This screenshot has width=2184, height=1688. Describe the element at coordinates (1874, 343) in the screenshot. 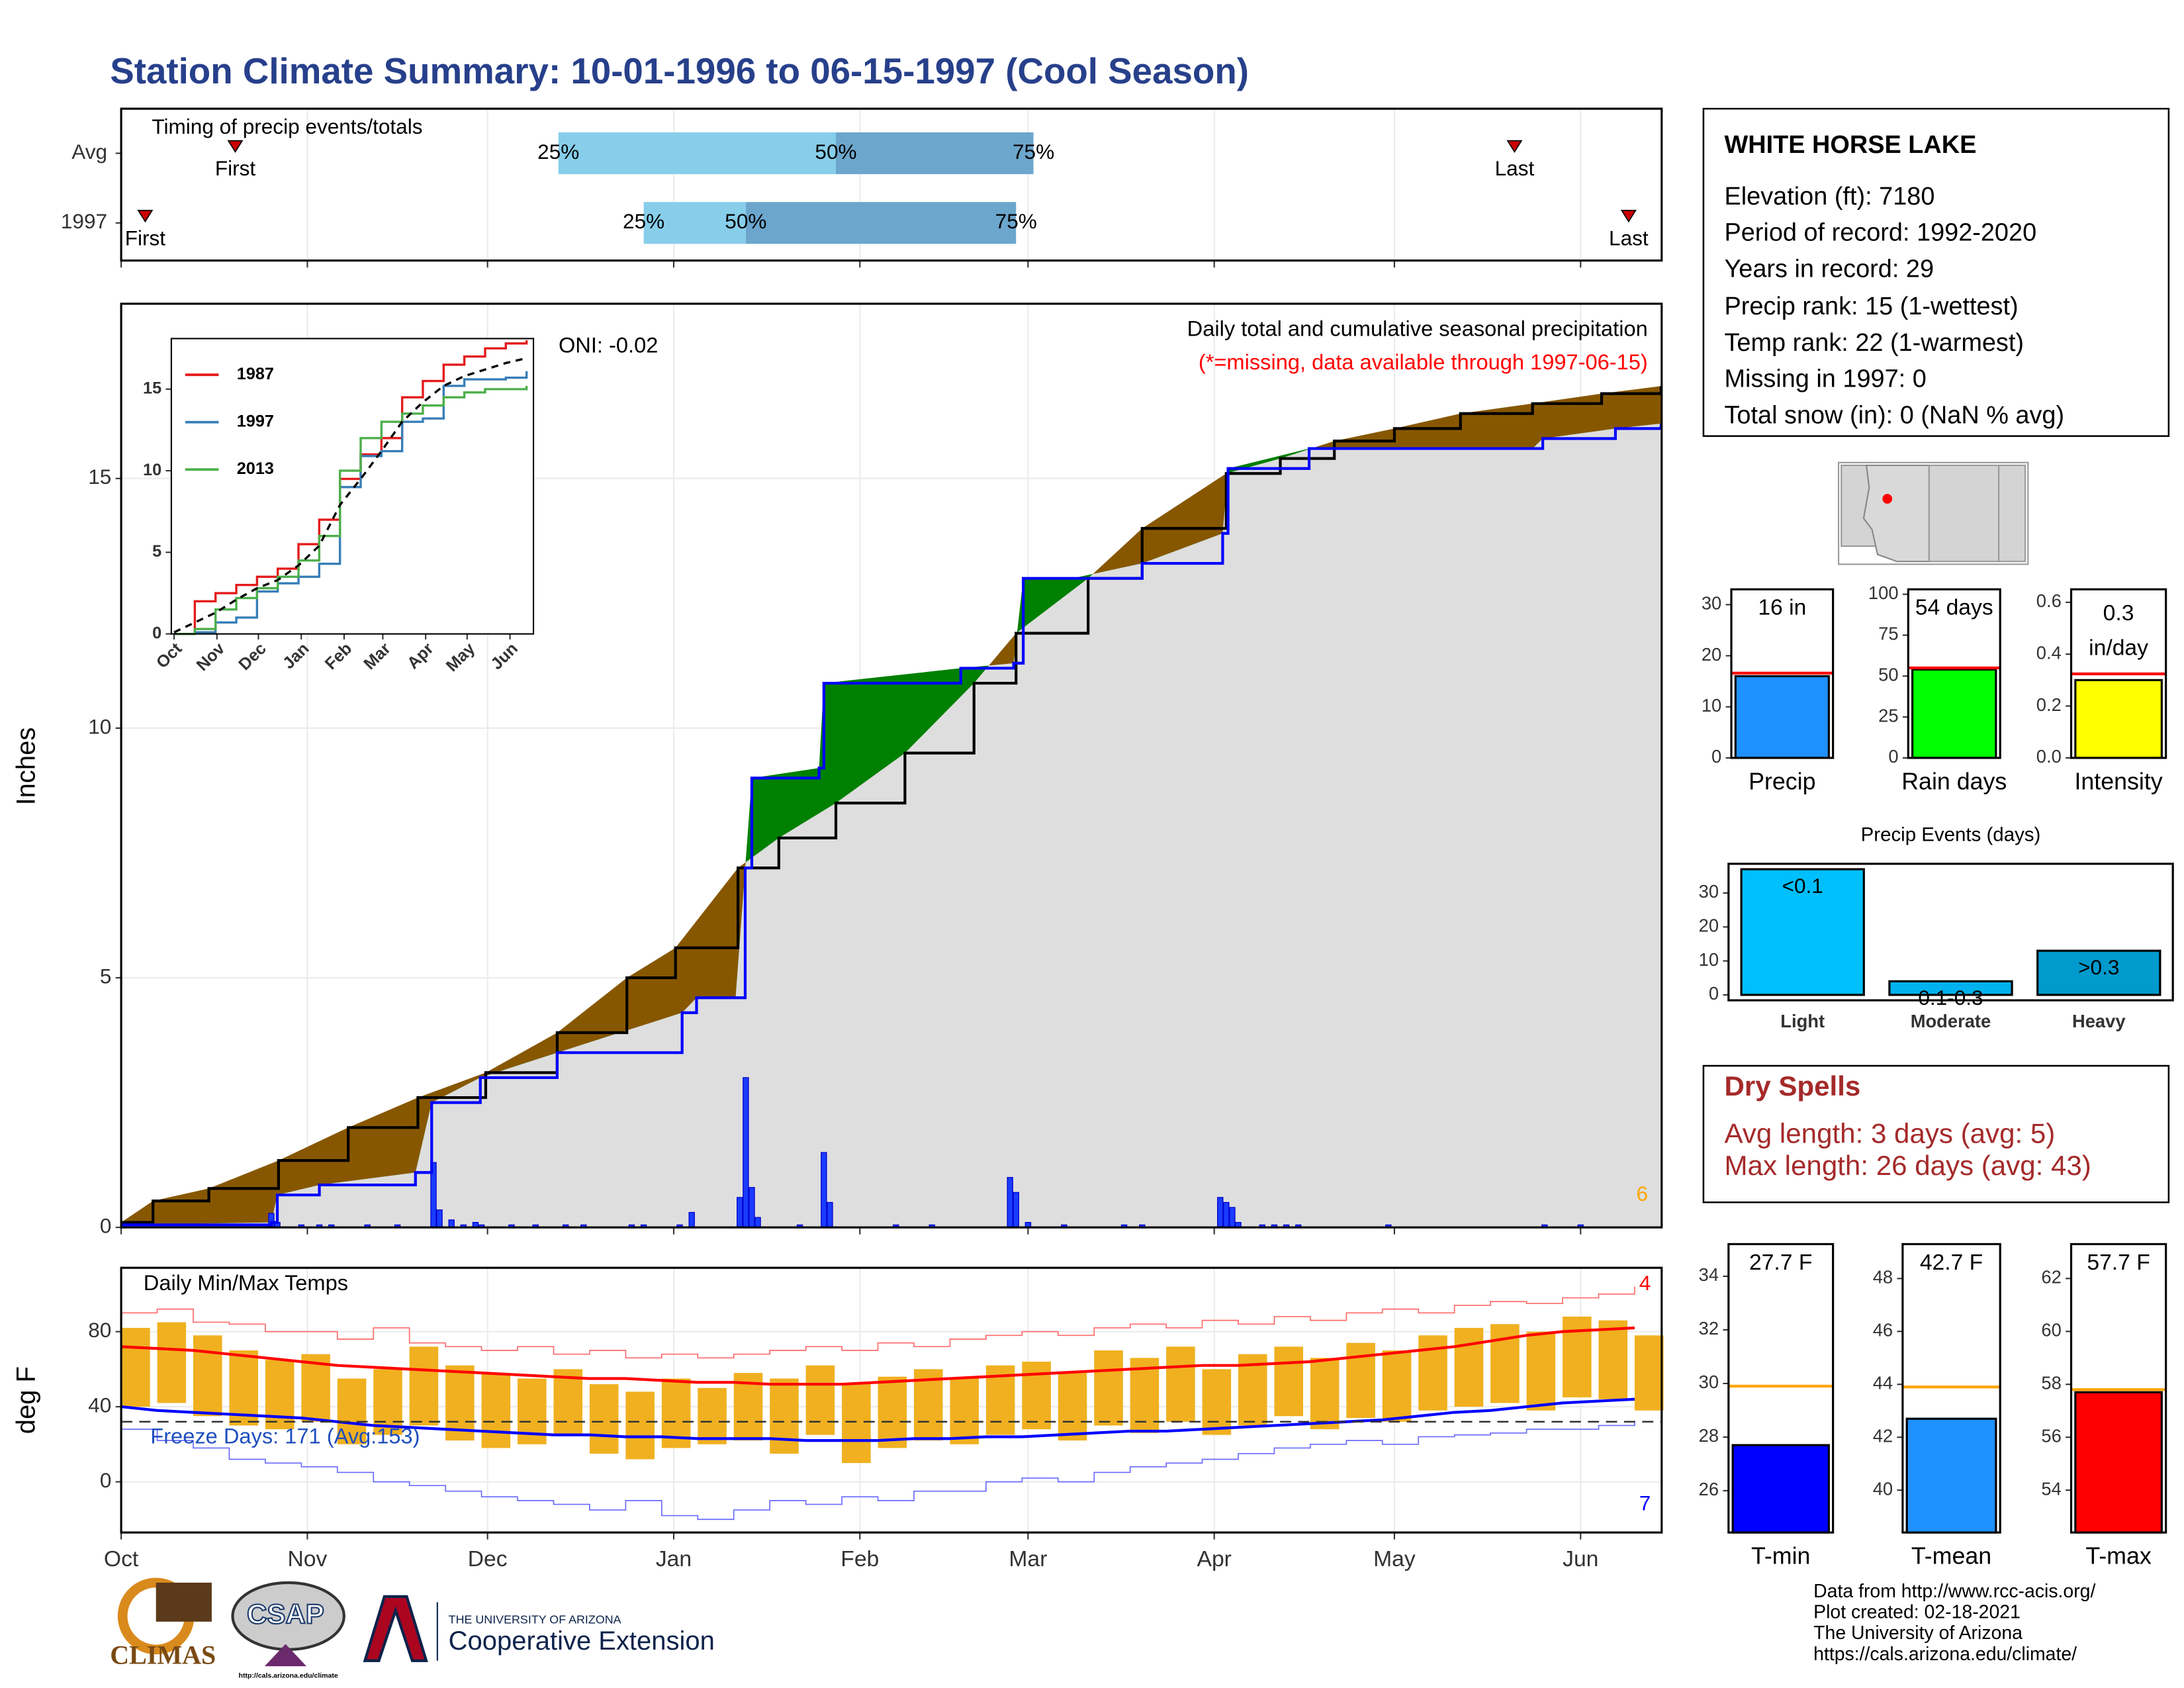

I see `info-line: Temp rank: 22 (1-warmest)` at that location.